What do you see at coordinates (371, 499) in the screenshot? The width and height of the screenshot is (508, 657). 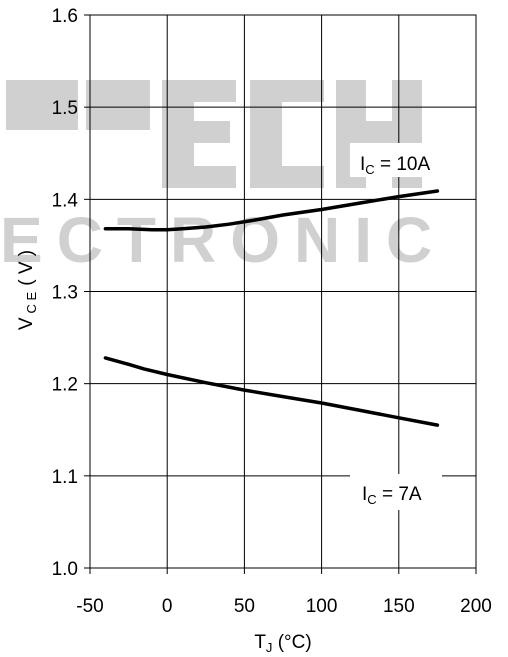 I see `series-label-7a-sub: C` at bounding box center [371, 499].